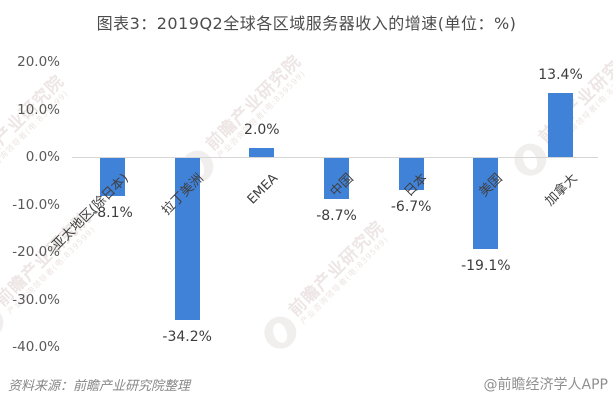 This screenshot has width=613, height=403. Describe the element at coordinates (36, 299) in the screenshot. I see `y-tick-label: -30.0%` at that location.